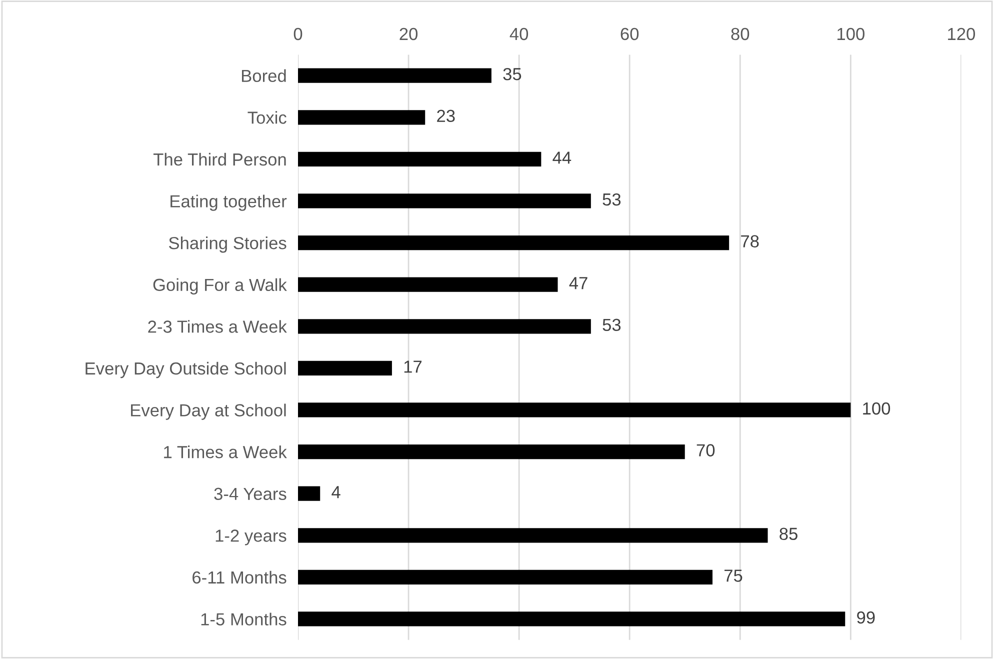  What do you see at coordinates (962, 34) in the screenshot?
I see `x-tick-label: 120` at bounding box center [962, 34].